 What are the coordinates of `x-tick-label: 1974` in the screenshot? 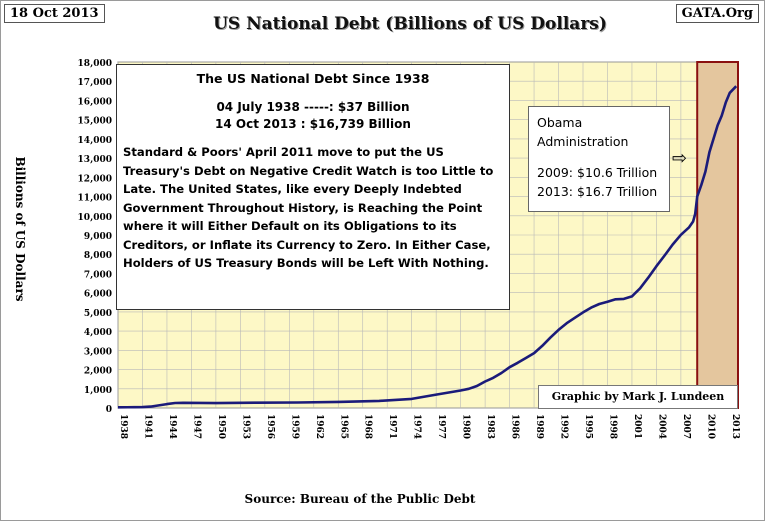 It's located at (417, 426).